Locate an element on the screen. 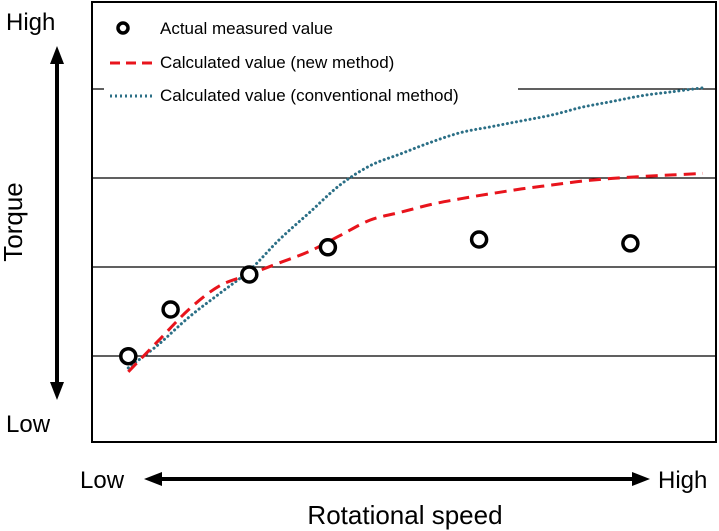 Image resolution: width=719 pixels, height=531 pixels. legend-label-conventional-method: Calculated value (conventional method) is located at coordinates (309, 95).